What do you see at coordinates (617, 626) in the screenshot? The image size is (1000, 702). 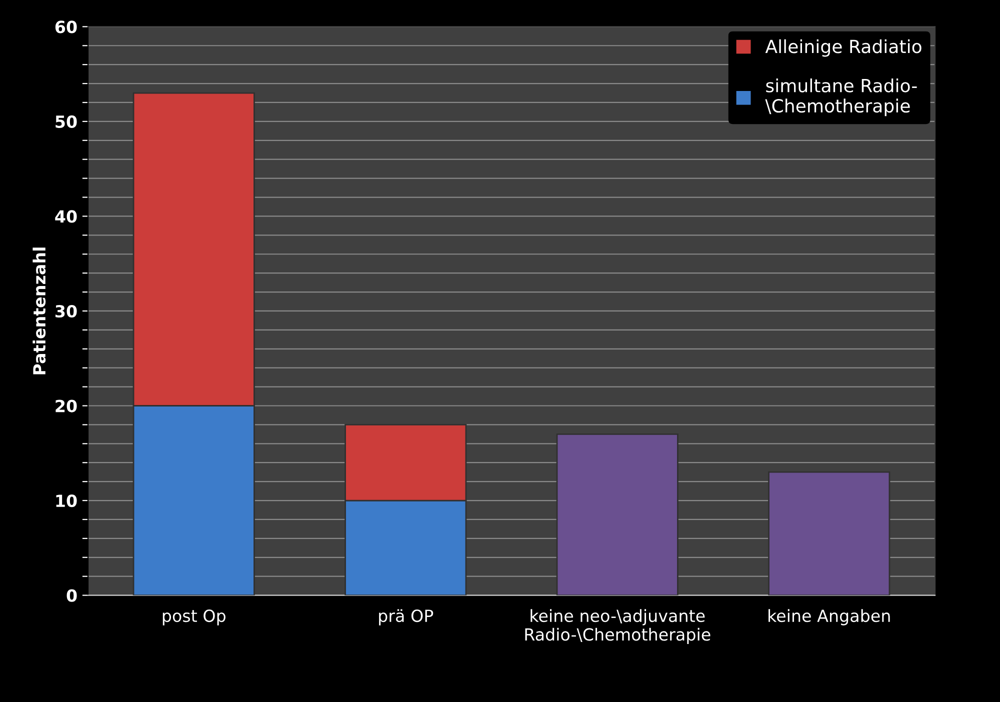 I see `x-tick-label: keine neo-\adjuvante Radio-\Chemotherapie` at bounding box center [617, 626].